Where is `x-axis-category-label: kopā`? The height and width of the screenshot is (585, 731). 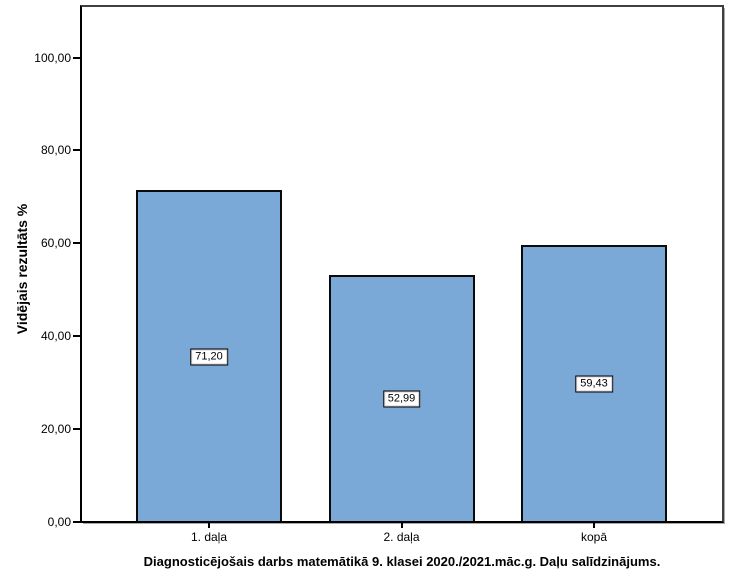
x-axis-category-label: kopā is located at coordinates (594, 537).